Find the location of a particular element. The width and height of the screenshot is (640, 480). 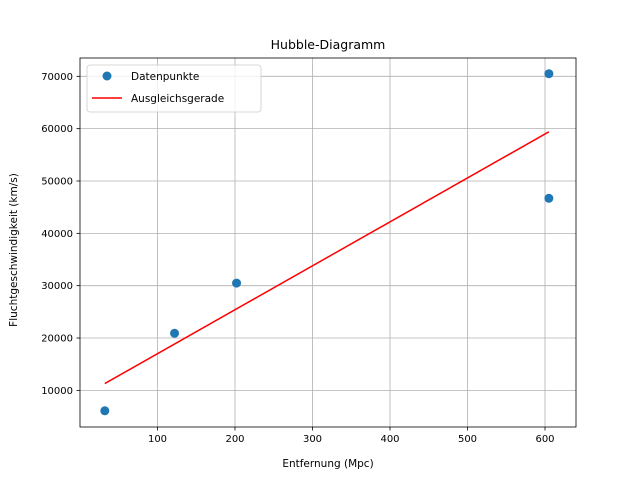

x-tick-label: 500 is located at coordinates (467, 439).